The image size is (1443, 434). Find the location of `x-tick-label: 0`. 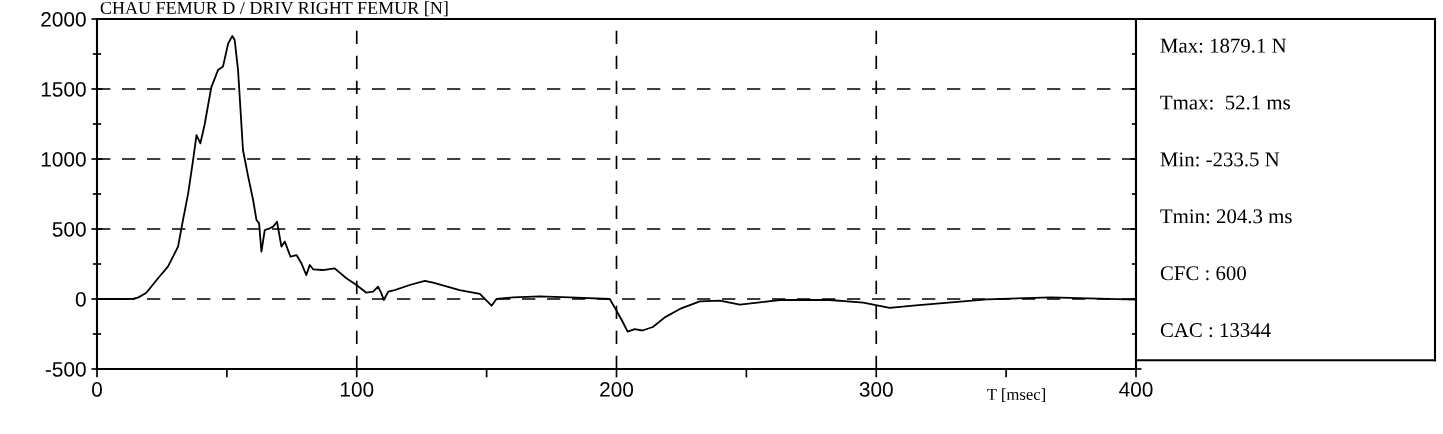

x-tick-label: 0 is located at coordinates (97, 389).